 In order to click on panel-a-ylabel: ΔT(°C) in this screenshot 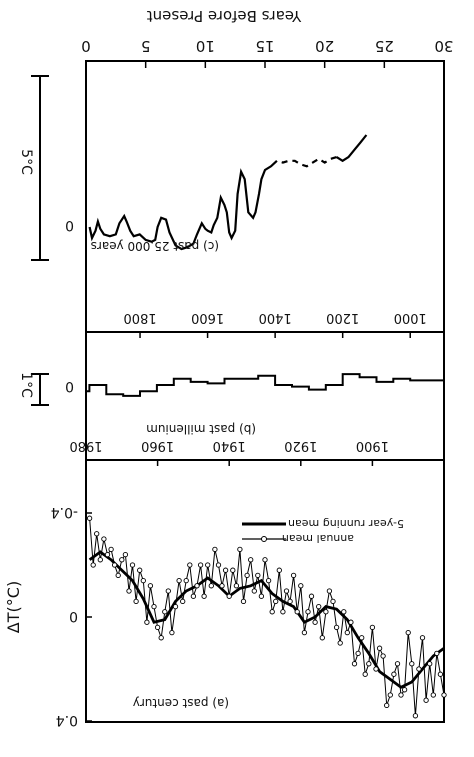, I will do `click(13, 607)`.